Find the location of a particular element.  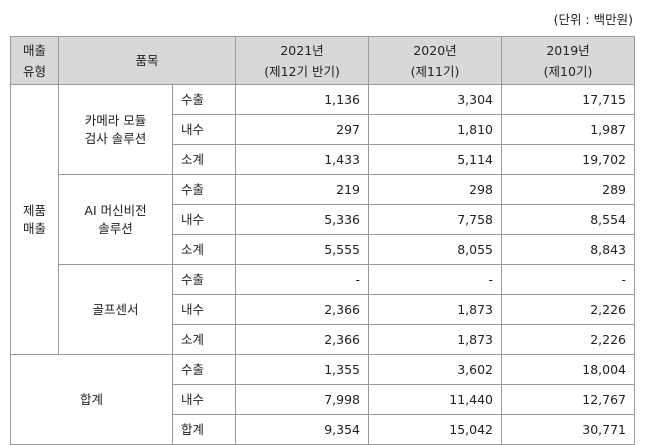

product-sales-category: 제품 매출 is located at coordinates (34, 219).